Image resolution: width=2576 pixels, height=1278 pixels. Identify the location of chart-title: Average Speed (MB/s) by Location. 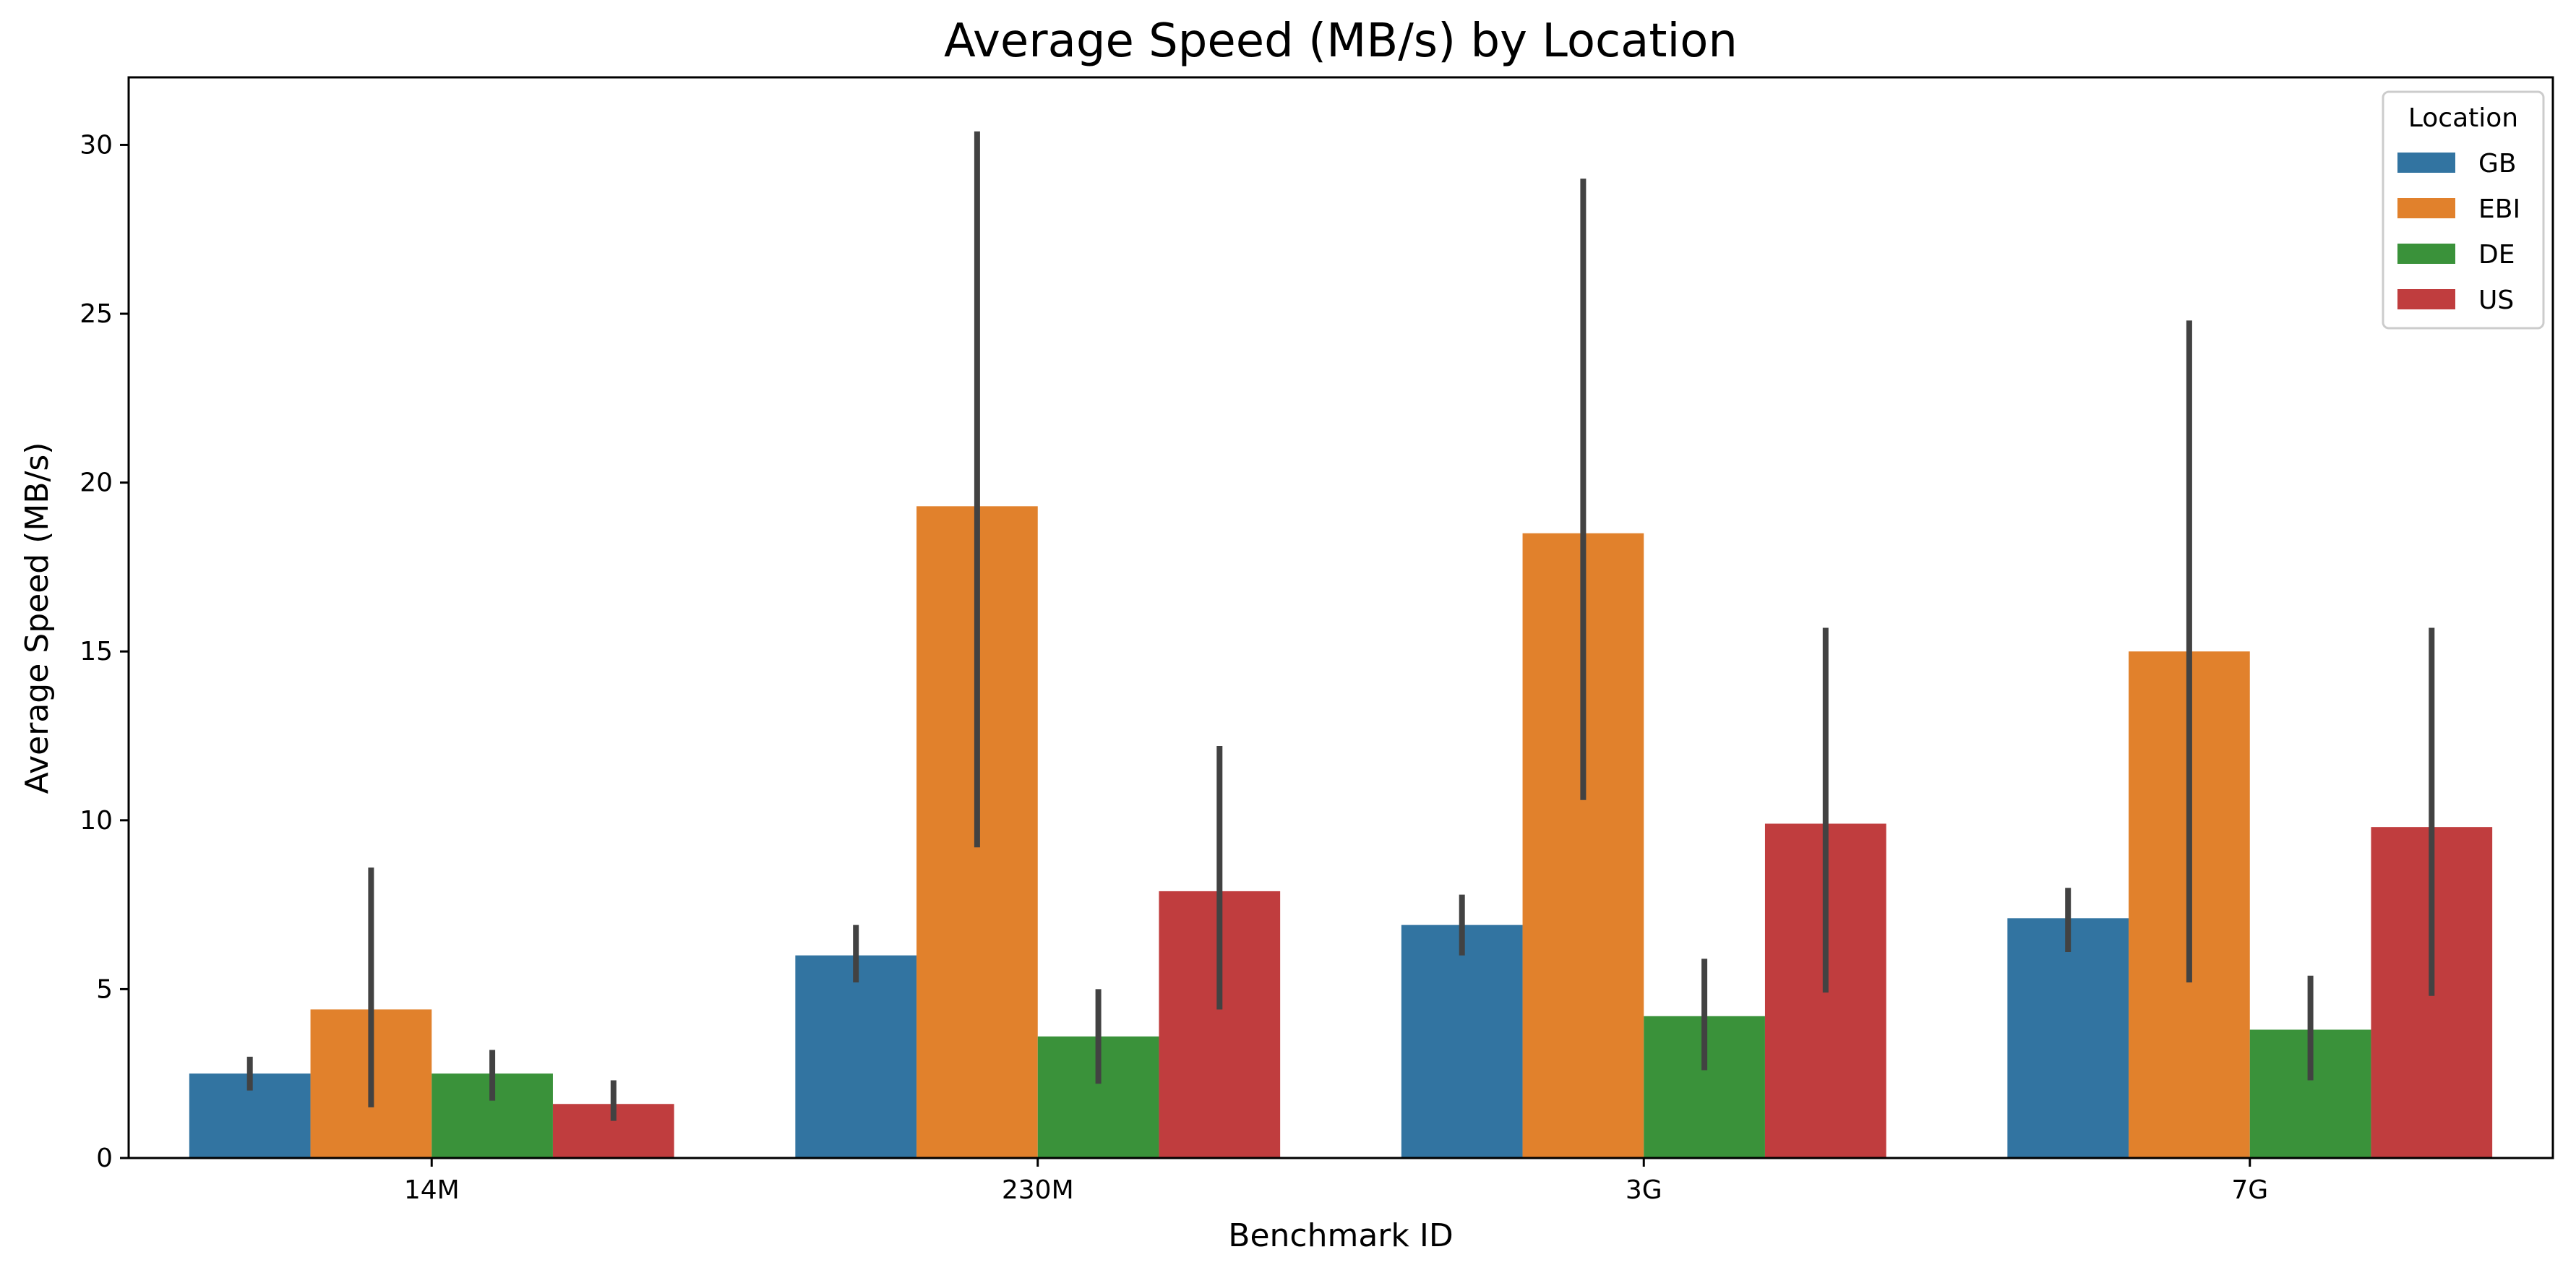
(1341, 41).